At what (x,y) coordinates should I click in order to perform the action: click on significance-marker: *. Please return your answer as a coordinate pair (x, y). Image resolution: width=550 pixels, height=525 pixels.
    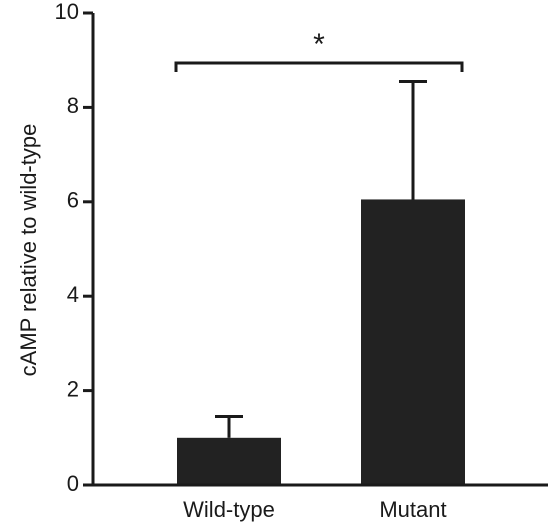
    Looking at the image, I should click on (319, 44).